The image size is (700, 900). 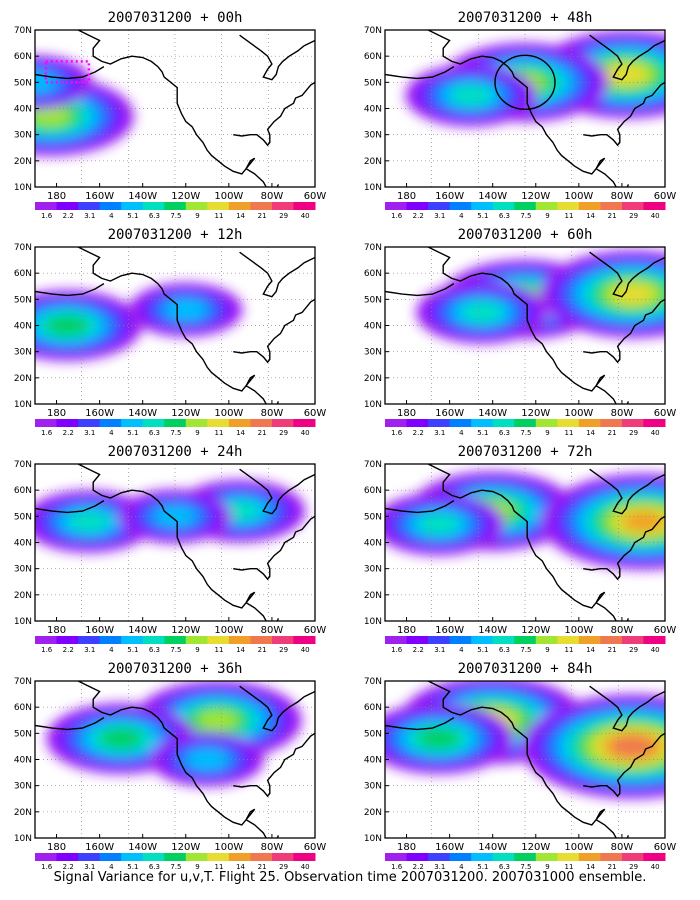 What do you see at coordinates (305, 650) in the screenshot?
I see `colorbar-label: 40` at bounding box center [305, 650].